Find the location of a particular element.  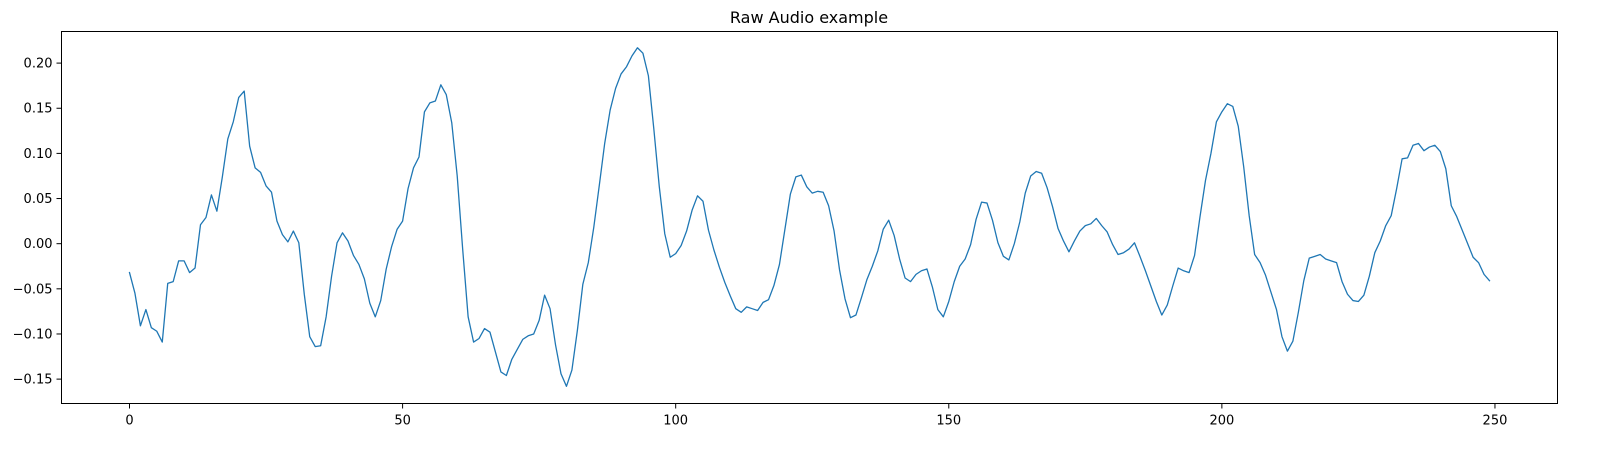

x-tick-label: 150 is located at coordinates (948, 421).